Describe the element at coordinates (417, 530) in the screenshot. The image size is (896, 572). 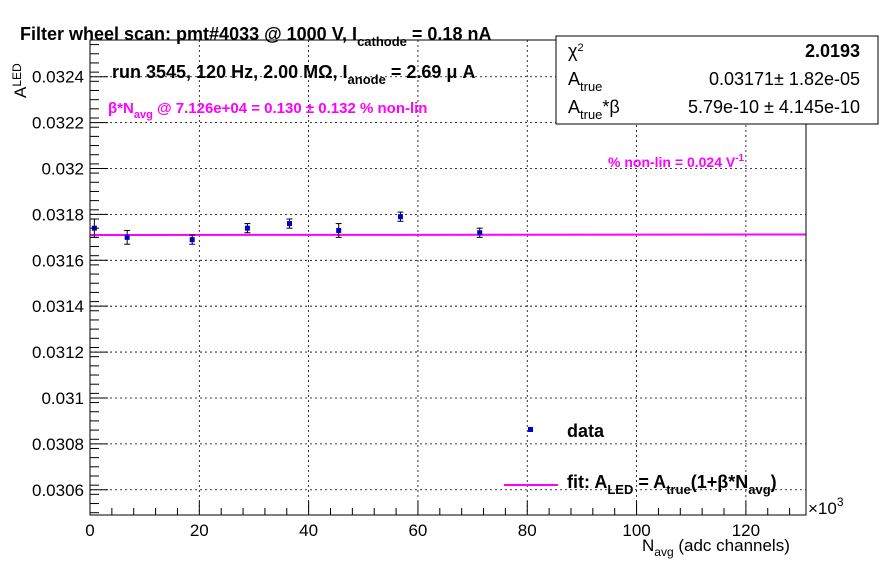
I see `x-tick-label: 60` at that location.